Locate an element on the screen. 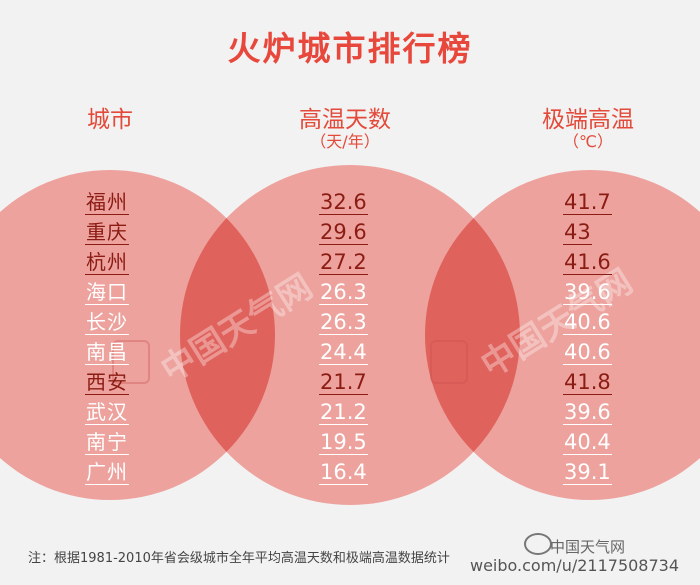 The width and height of the screenshot is (700, 585). cell-hot-days: 16.4 is located at coordinates (343, 472).